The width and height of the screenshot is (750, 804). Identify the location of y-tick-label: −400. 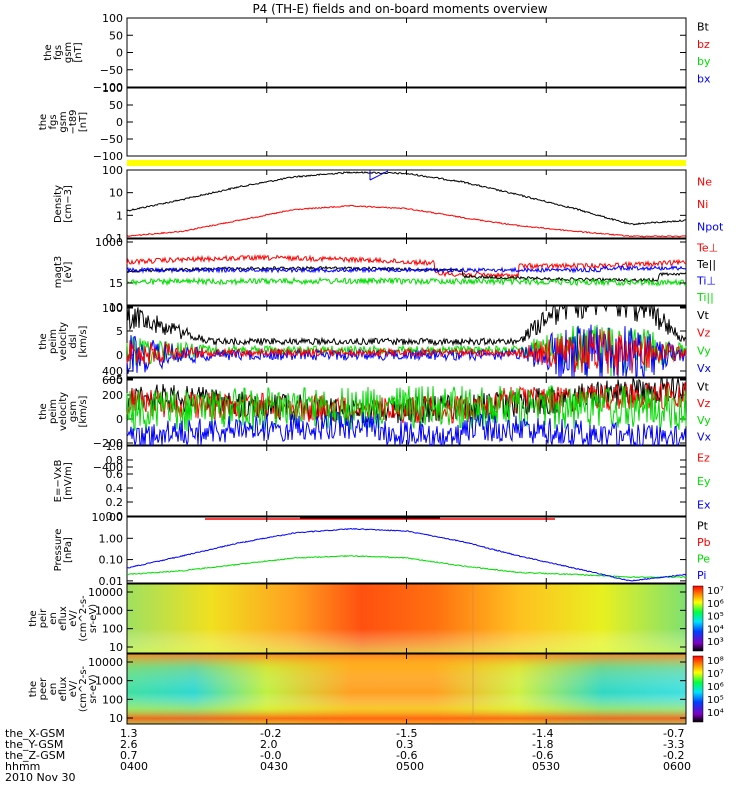
(108, 467).